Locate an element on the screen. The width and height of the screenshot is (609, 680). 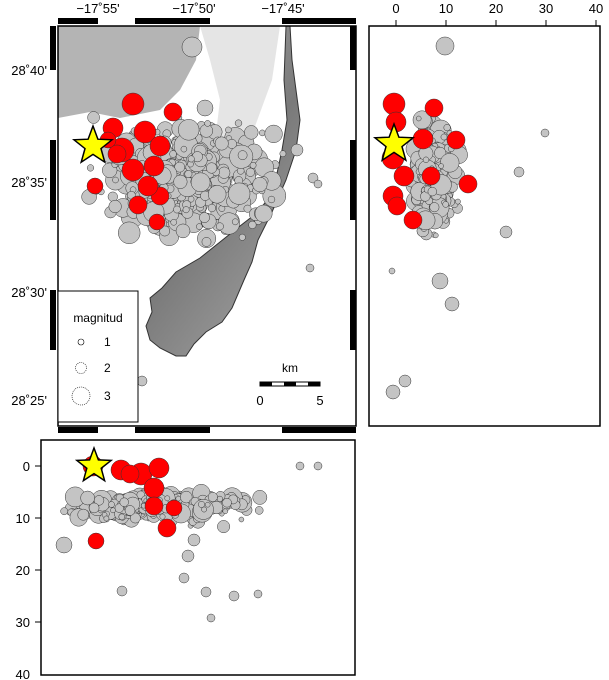
scale-bar: km 0 5 is located at coordinates (289, 384).